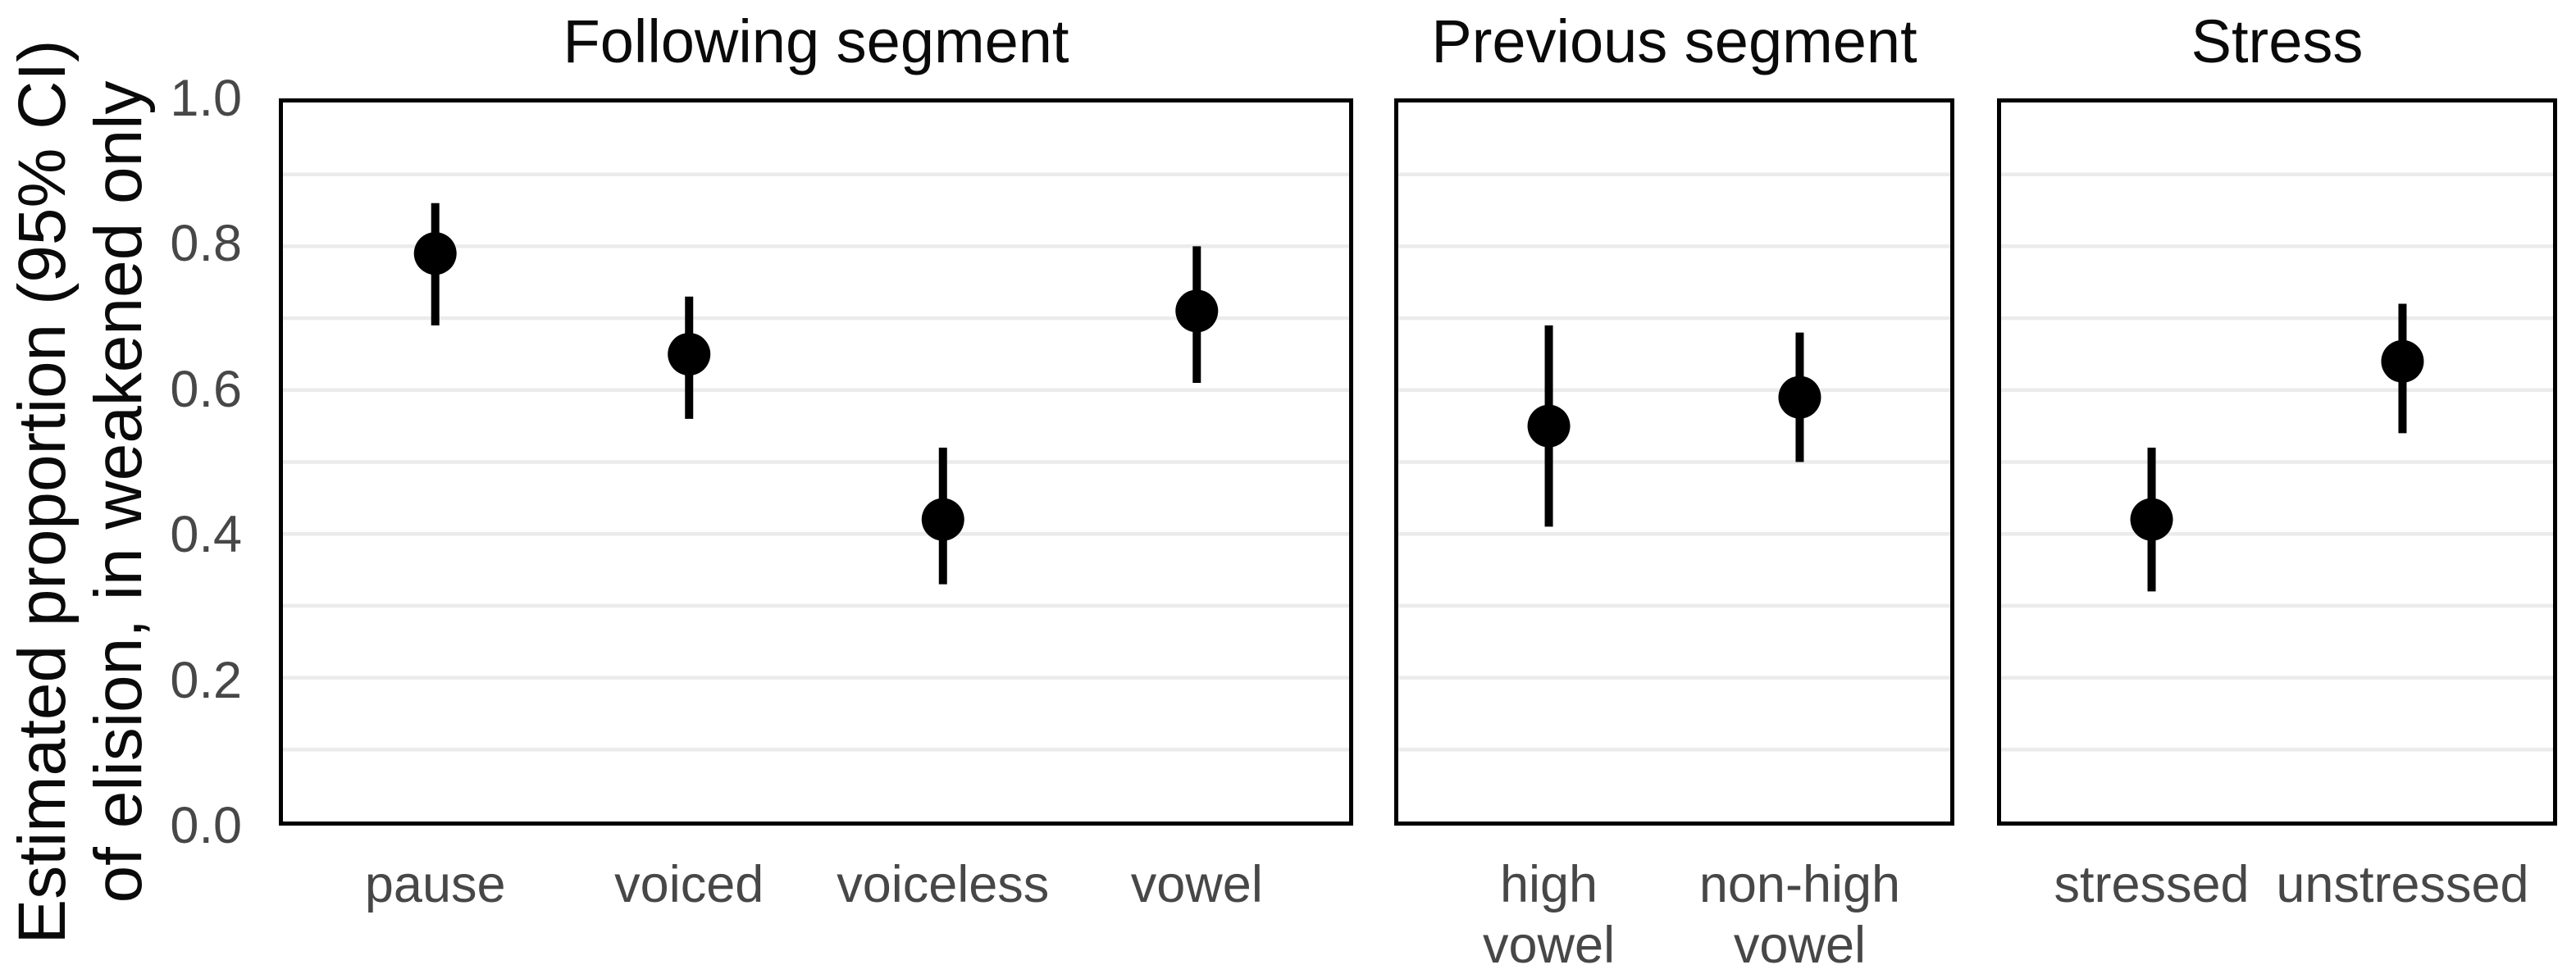 The height and width of the screenshot is (974, 2576). I want to click on x-category-label-line: unstressed, so click(2402, 884).